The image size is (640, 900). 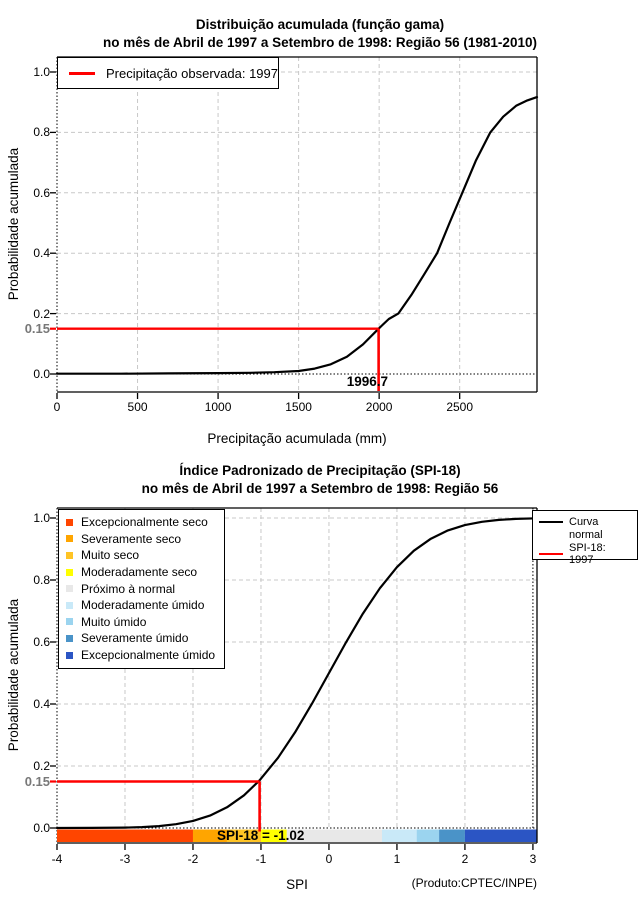 What do you see at coordinates (135, 638) in the screenshot?
I see `legend-label: Severamente úmido` at bounding box center [135, 638].